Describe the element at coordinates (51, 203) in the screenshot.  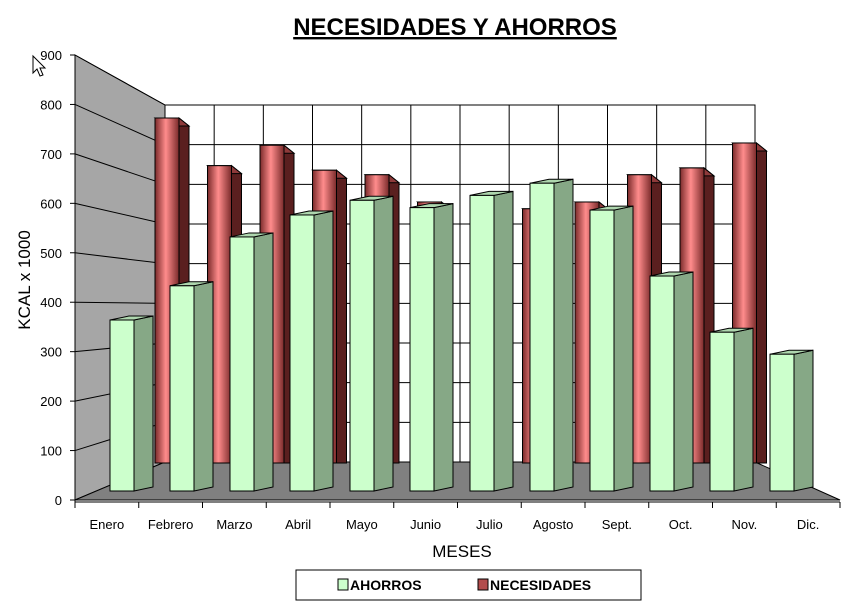
I see `y-tick-label: 600` at that location.